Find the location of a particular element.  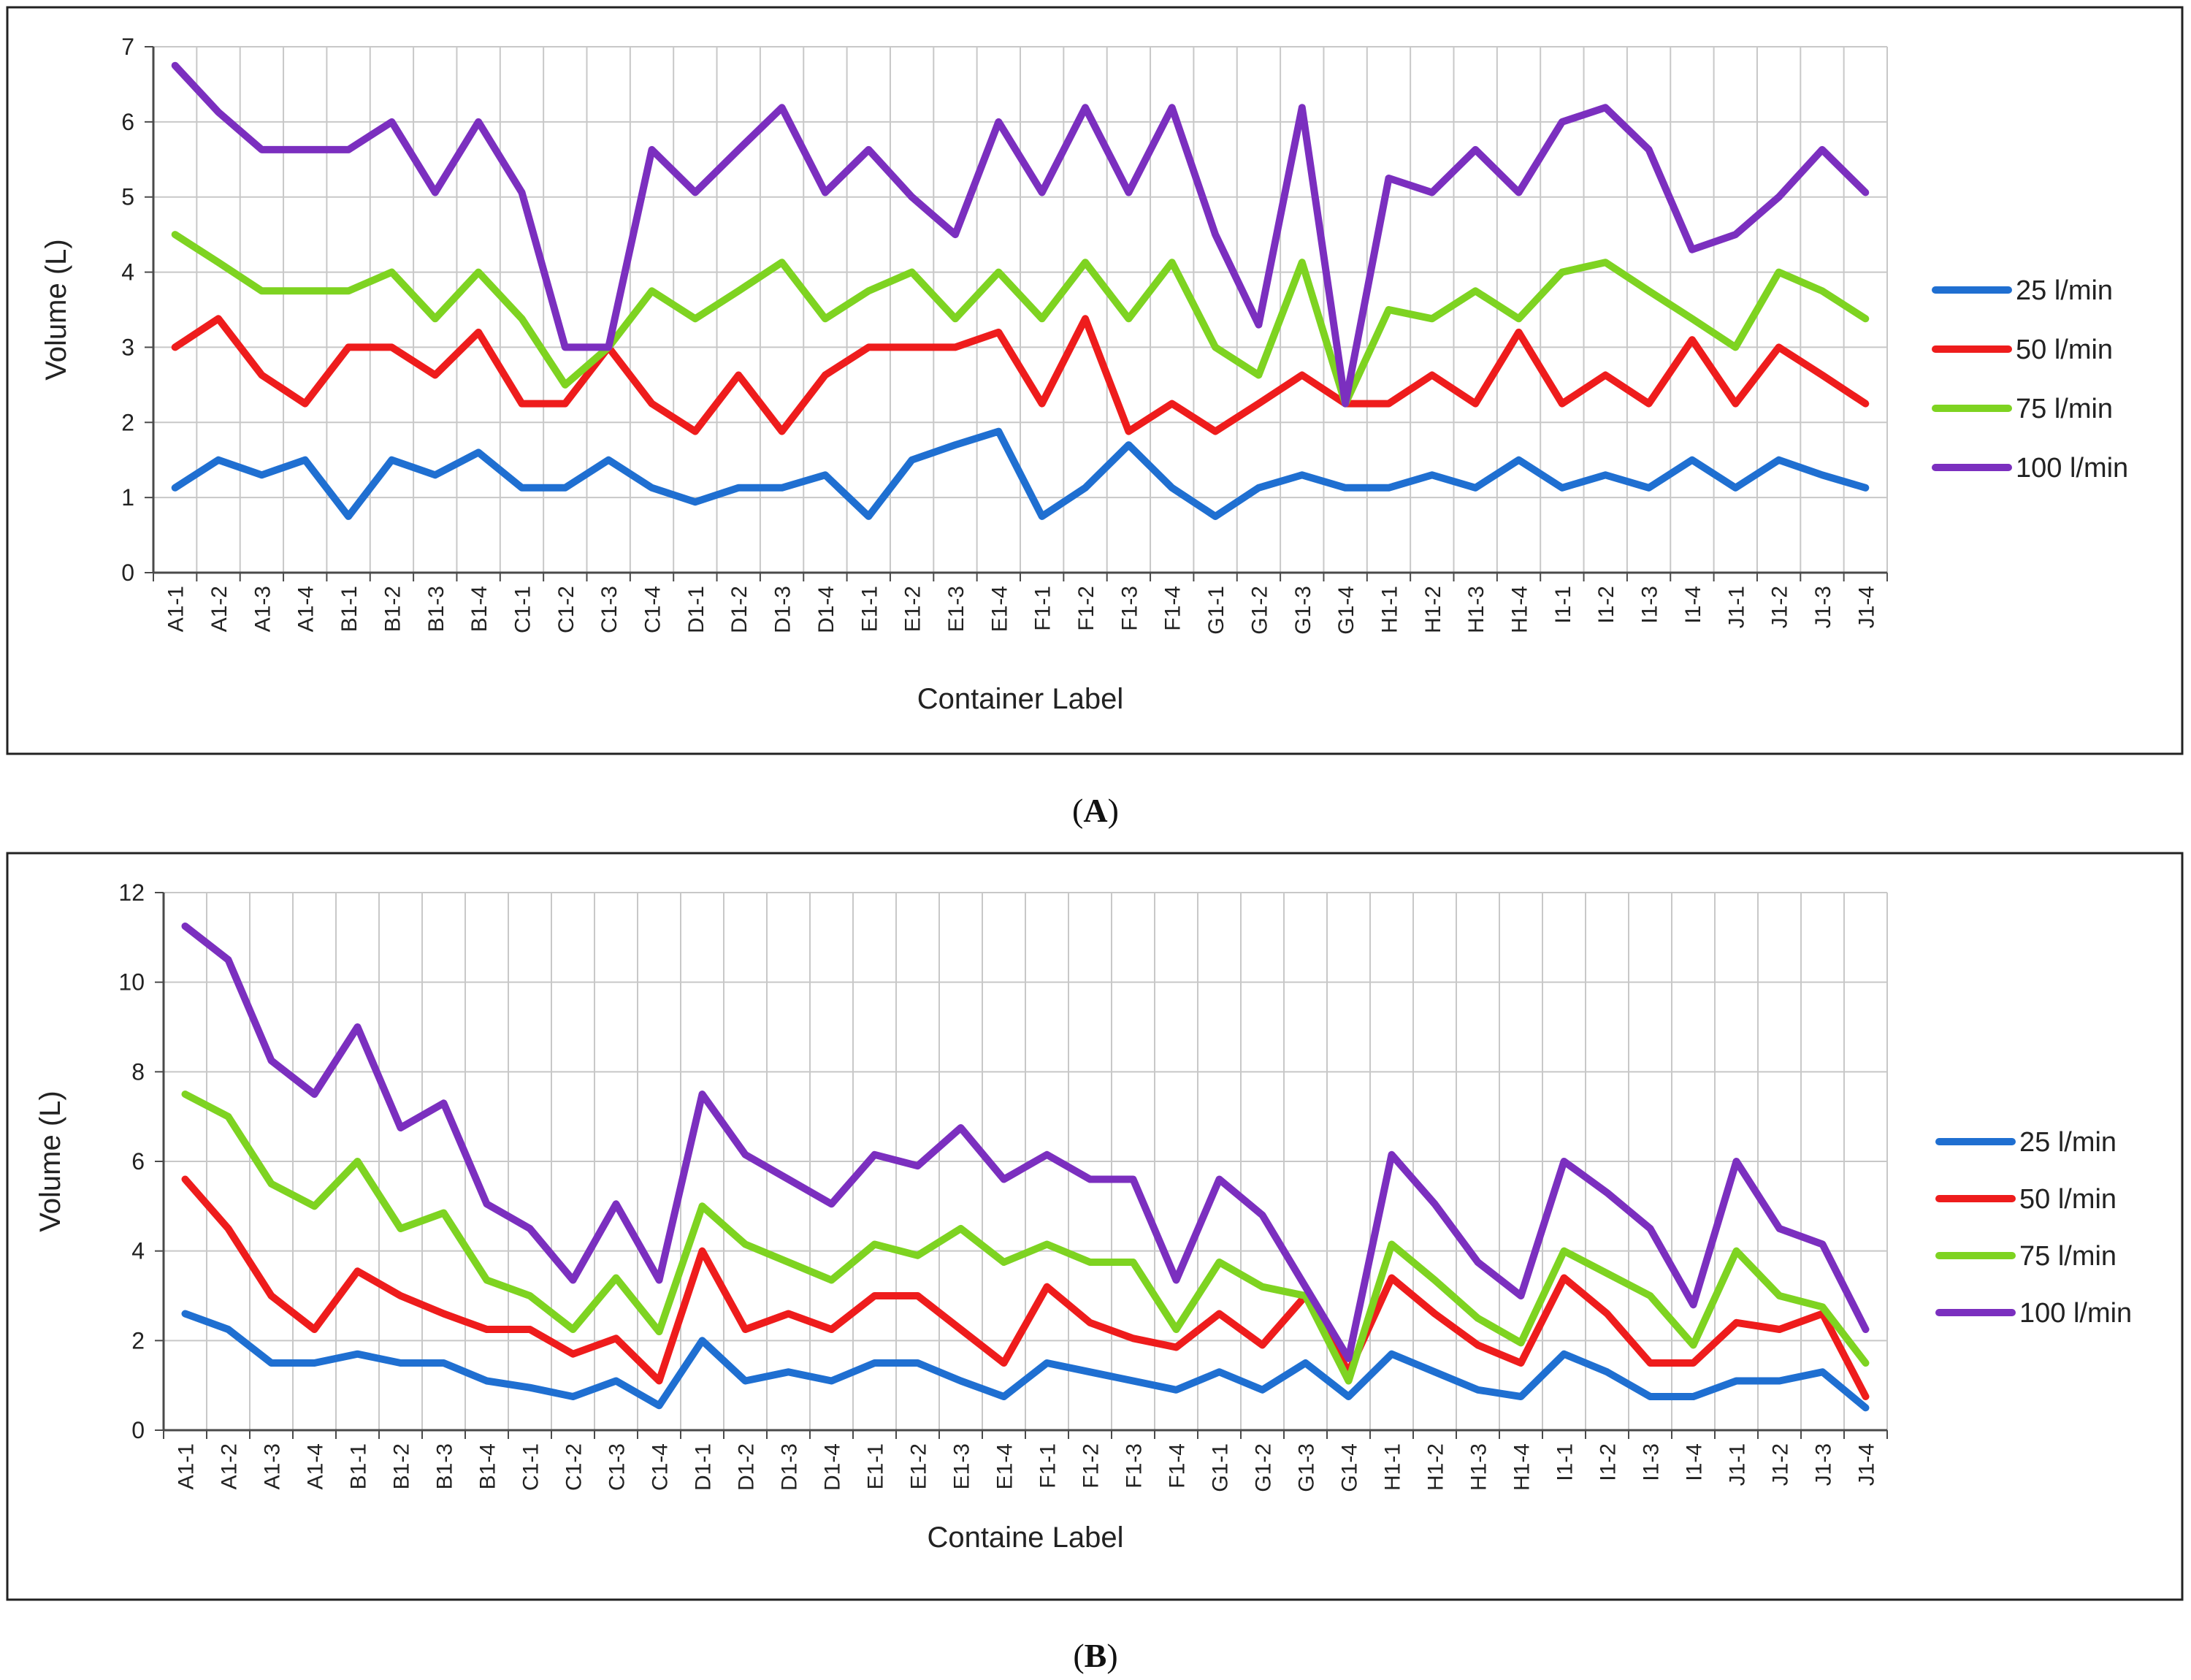

x-tick-label: F1-1 is located at coordinates (1048, 1466).